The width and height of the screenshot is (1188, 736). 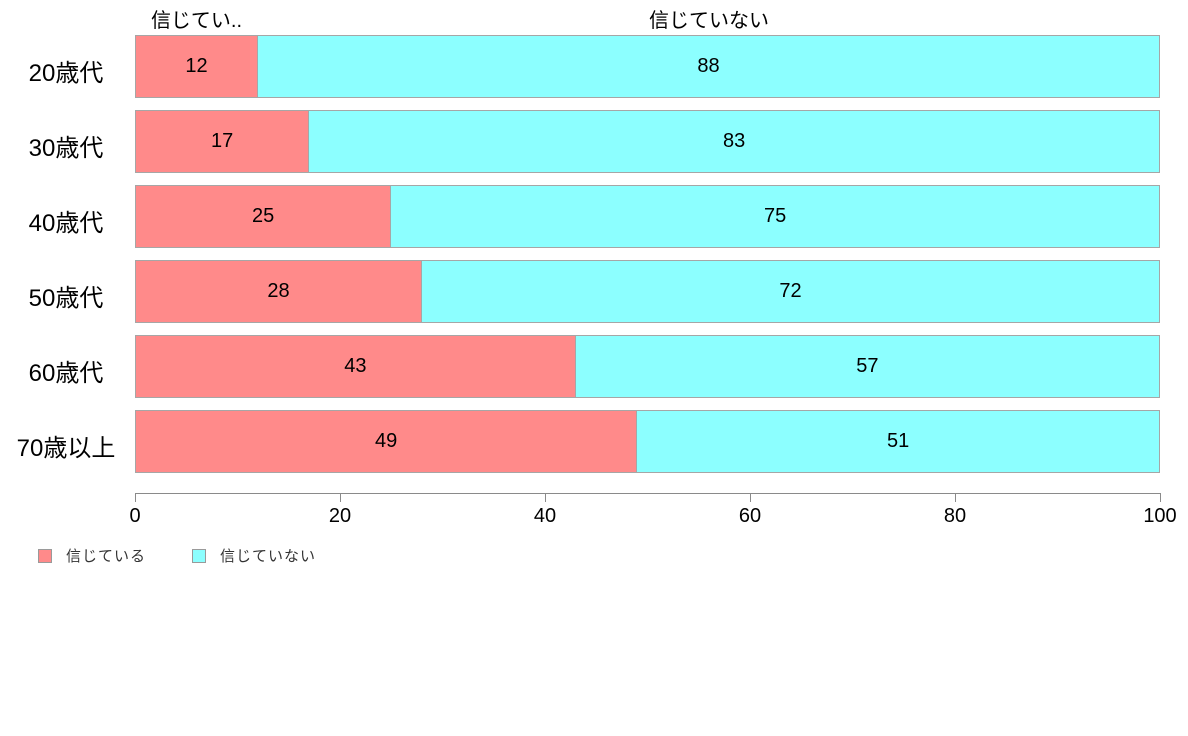 I want to click on bar-segment: 25, so click(x=263, y=216).